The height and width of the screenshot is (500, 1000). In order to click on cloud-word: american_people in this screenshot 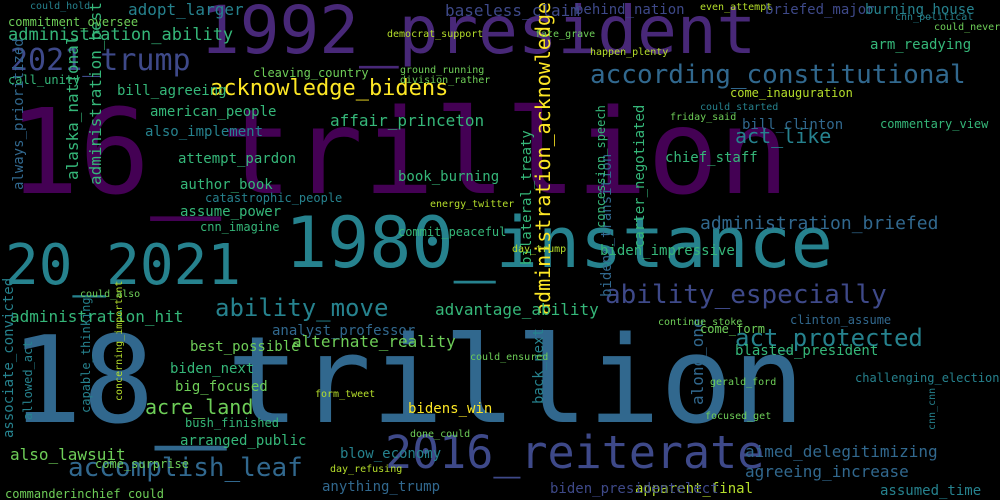, I will do `click(213, 112)`.